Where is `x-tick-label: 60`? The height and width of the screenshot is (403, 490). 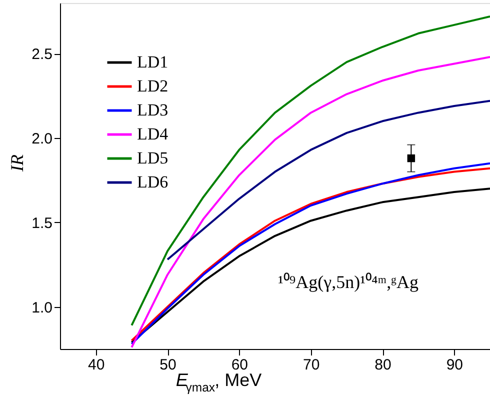 x-tick-label: 60 is located at coordinates (239, 365).